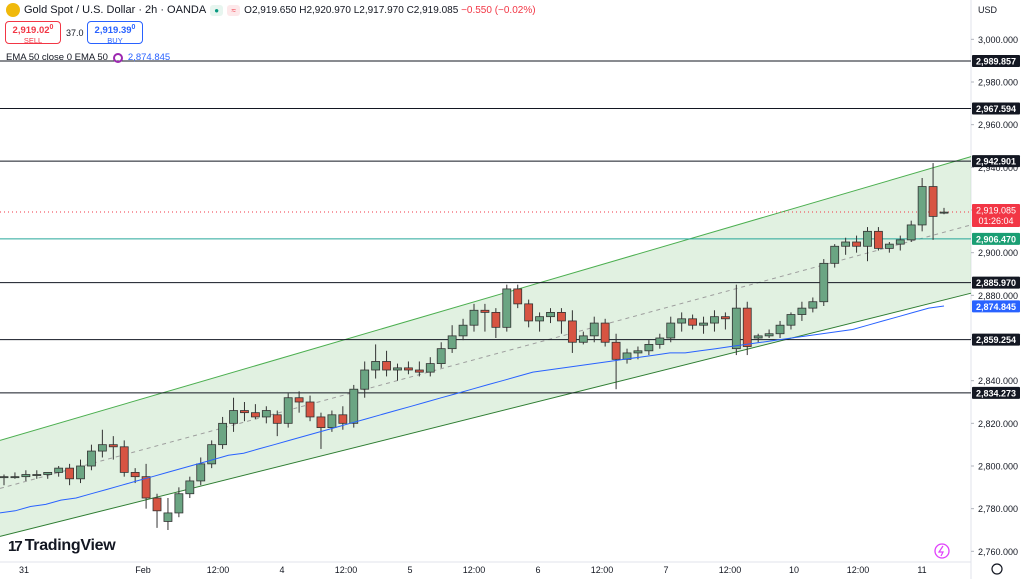 The image size is (1024, 579). What do you see at coordinates (115, 41) in the screenshot?
I see `buy-label: BUY` at bounding box center [115, 41].